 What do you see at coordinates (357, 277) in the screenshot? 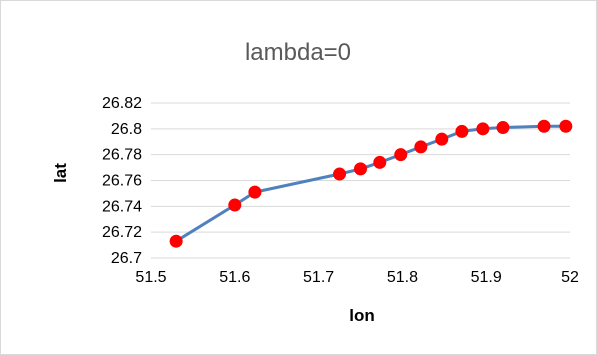
I see `x-tick-labels: 51.5 51.6 51.7 51.8 51.9 52` at bounding box center [357, 277].